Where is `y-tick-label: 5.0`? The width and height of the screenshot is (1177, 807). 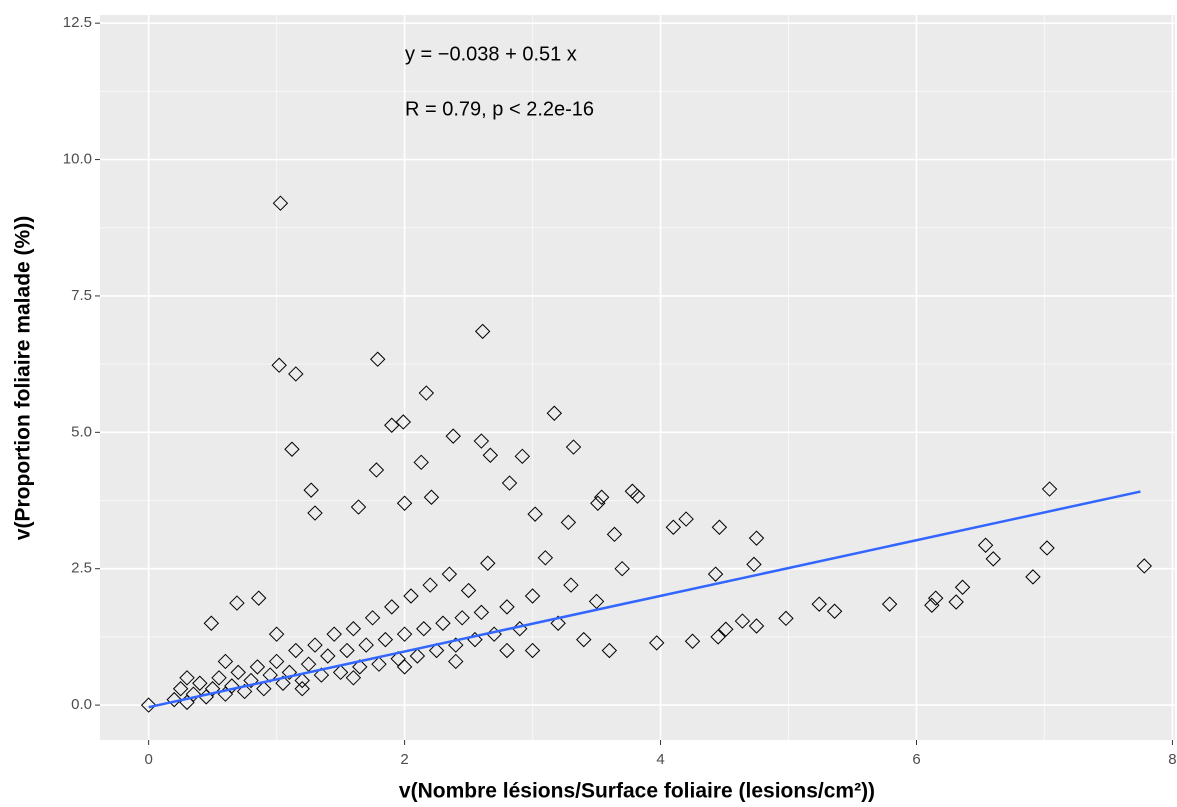
y-tick-label: 5.0 is located at coordinates (81, 431).